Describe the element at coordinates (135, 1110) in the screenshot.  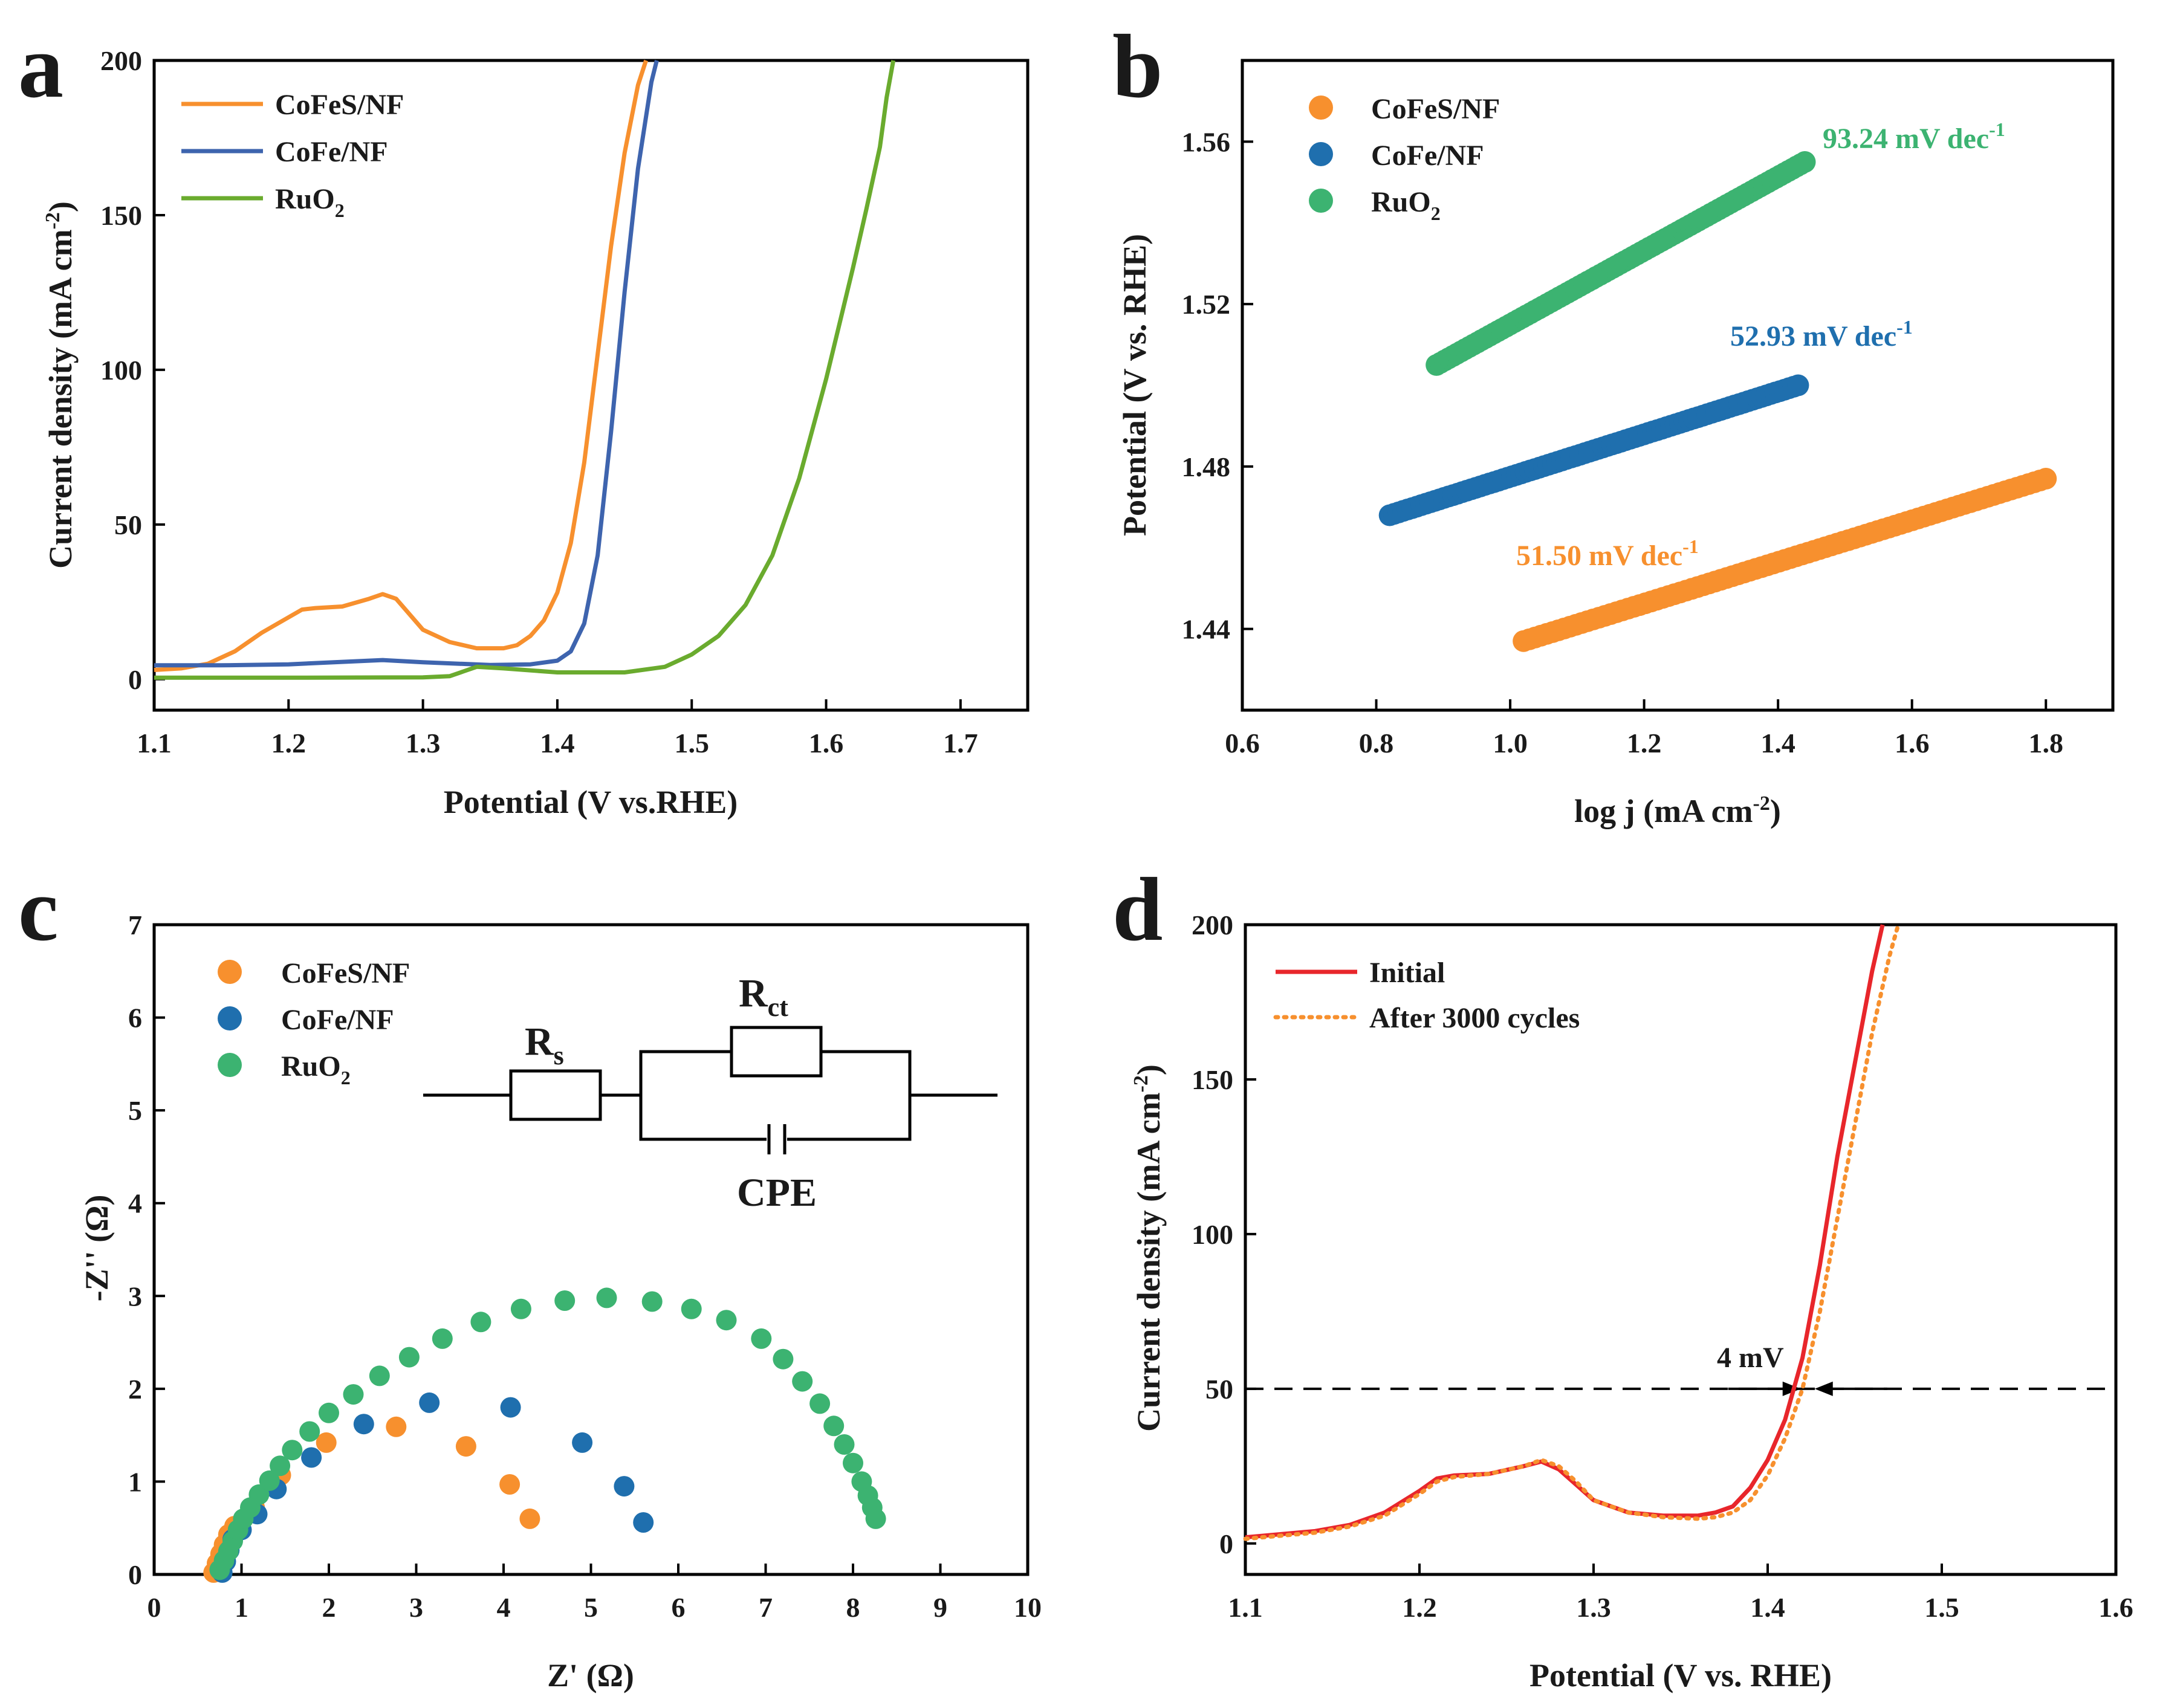
I see `y-tick-label: 5` at that location.